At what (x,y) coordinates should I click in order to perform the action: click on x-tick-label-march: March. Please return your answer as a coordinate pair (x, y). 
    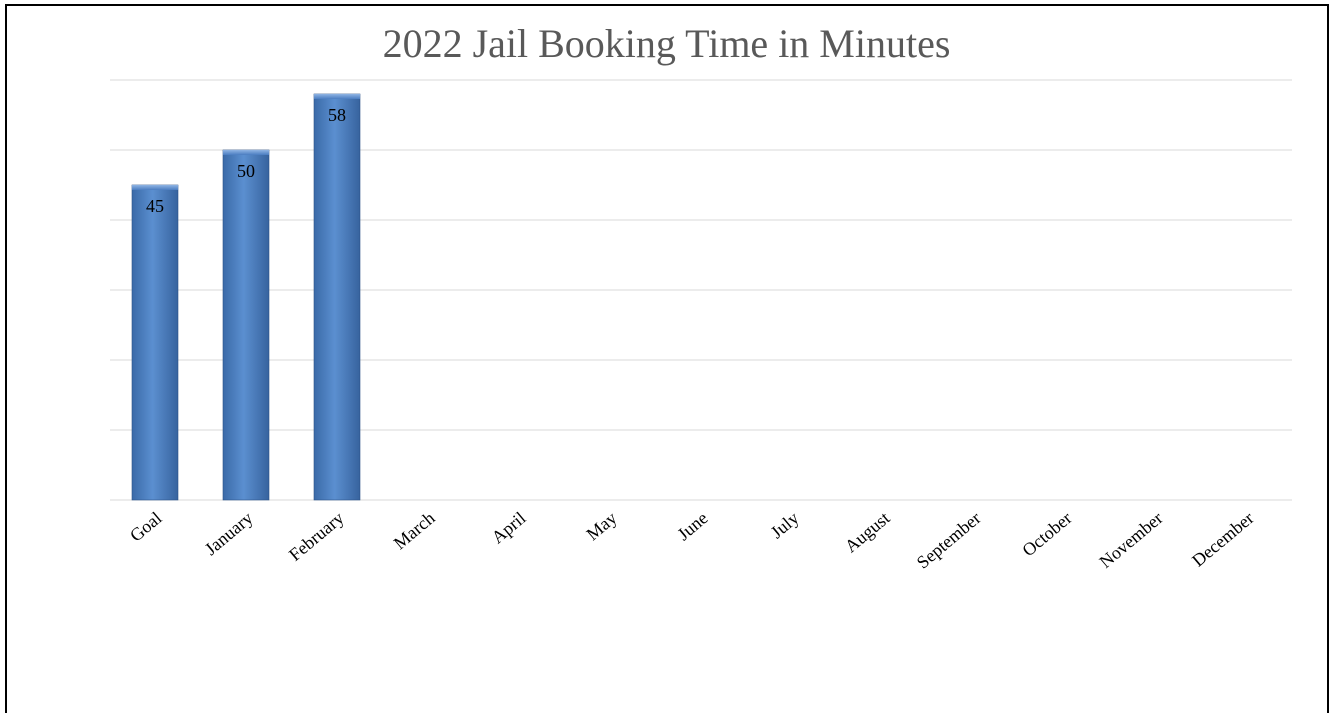
    Looking at the image, I should click on (414, 531).